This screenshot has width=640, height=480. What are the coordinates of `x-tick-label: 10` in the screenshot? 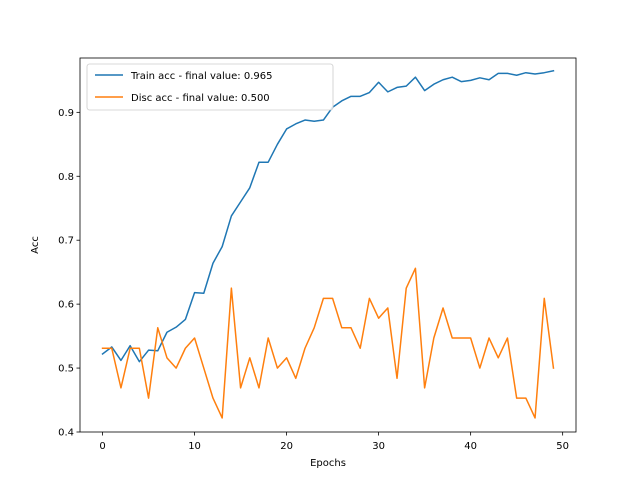 It's located at (194, 446).